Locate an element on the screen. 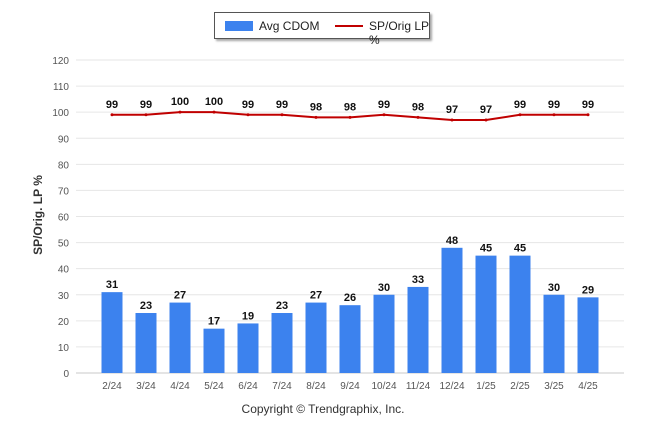 The width and height of the screenshot is (646, 434). x-tick-label: 3/25 is located at coordinates (554, 386).